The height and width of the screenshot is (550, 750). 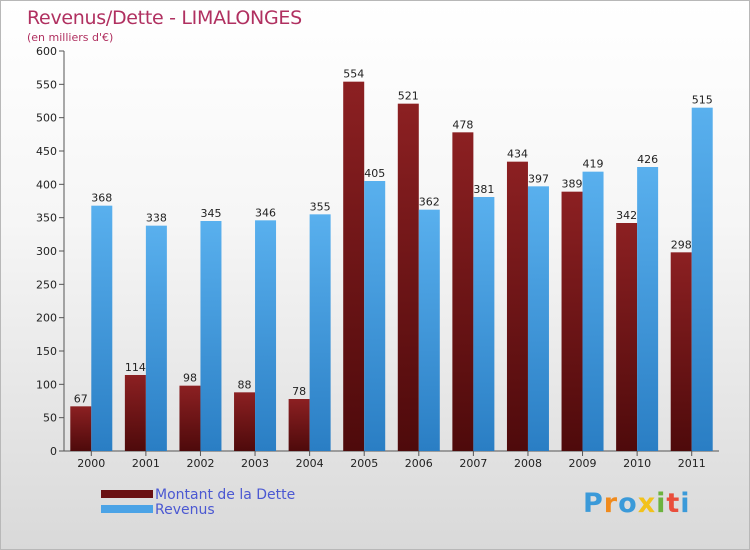 I want to click on y-tick-label: 200, so click(x=46, y=318).